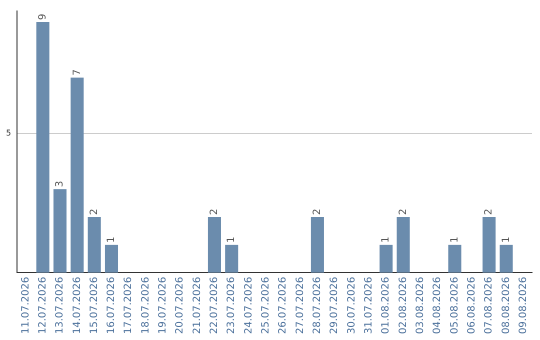 The width and height of the screenshot is (540, 340). Describe the element at coordinates (352, 305) in the screenshot. I see `x-tick-label: 30.07.2026` at that location.